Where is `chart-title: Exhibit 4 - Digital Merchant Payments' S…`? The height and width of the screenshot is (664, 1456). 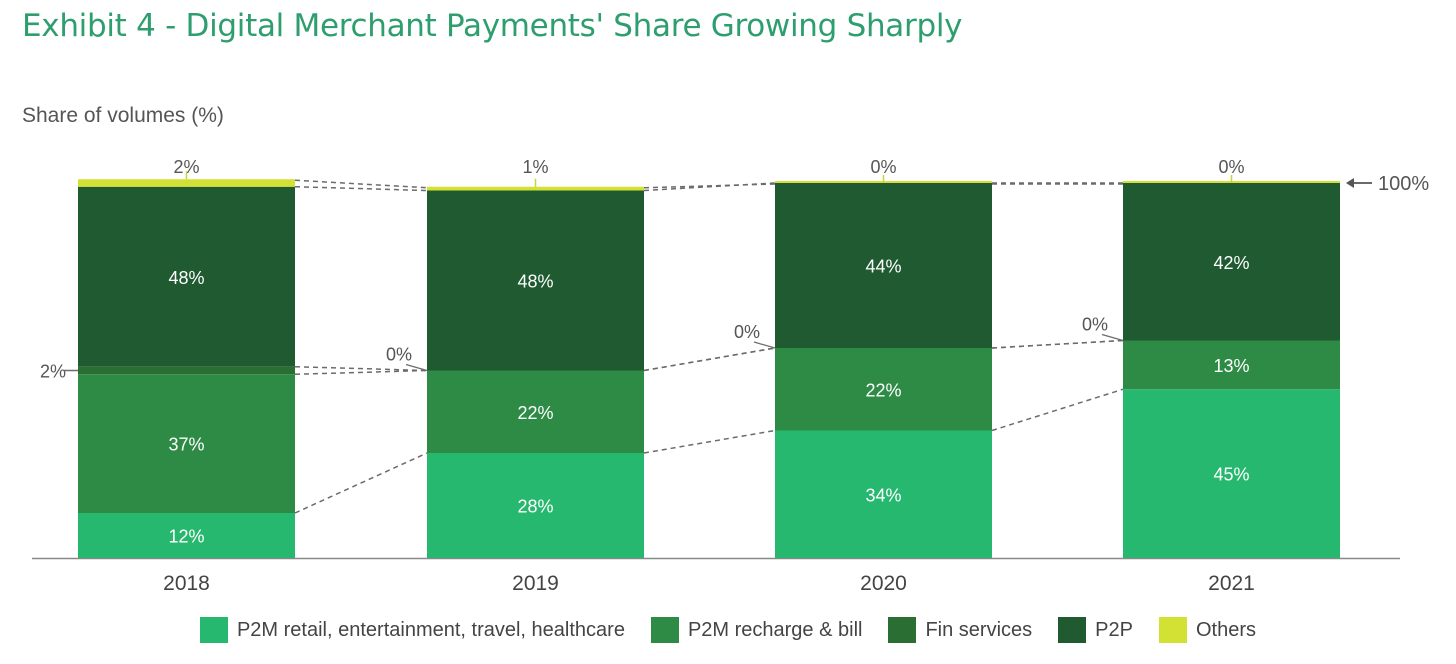 chart-title: Exhibit 4 - Digital Merchant Payments' S… is located at coordinates (492, 26).